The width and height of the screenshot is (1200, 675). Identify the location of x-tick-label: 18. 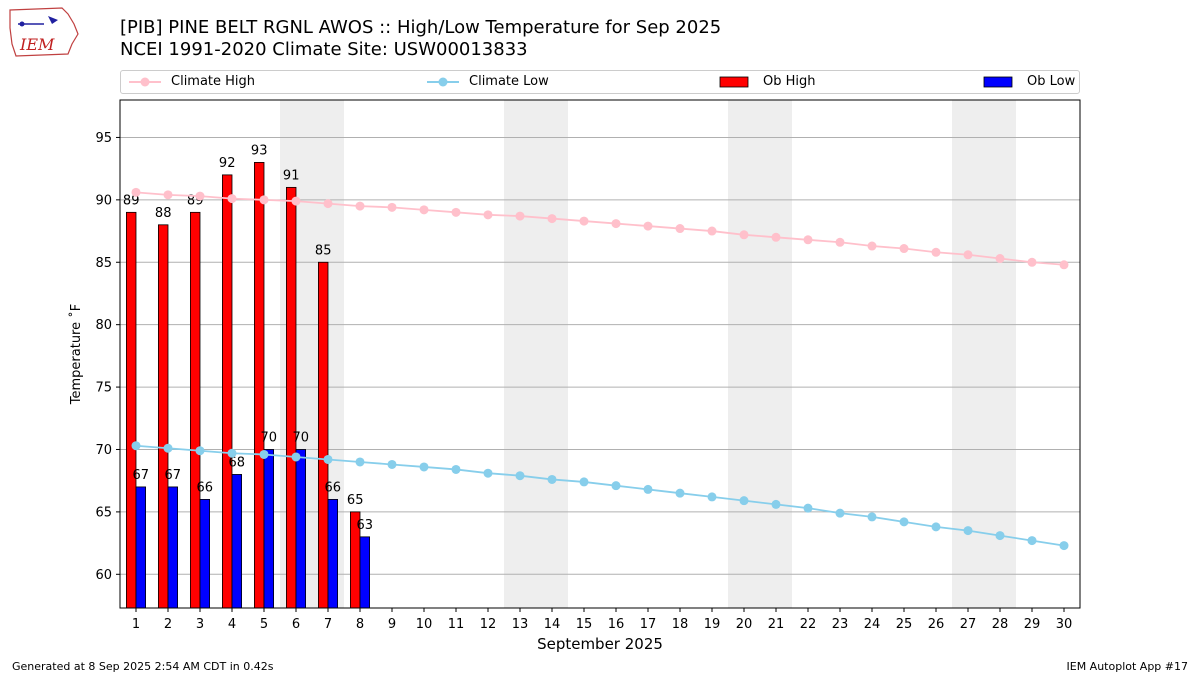
(680, 624).